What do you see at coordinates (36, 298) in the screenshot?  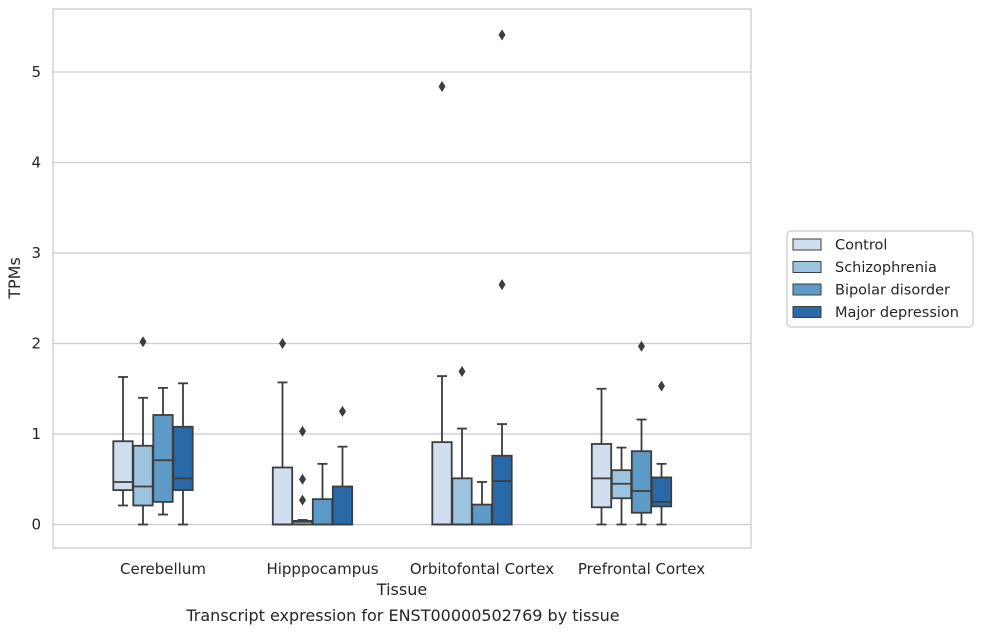 I see `y-axis-ticks: 0 1 2 3 4 5` at bounding box center [36, 298].